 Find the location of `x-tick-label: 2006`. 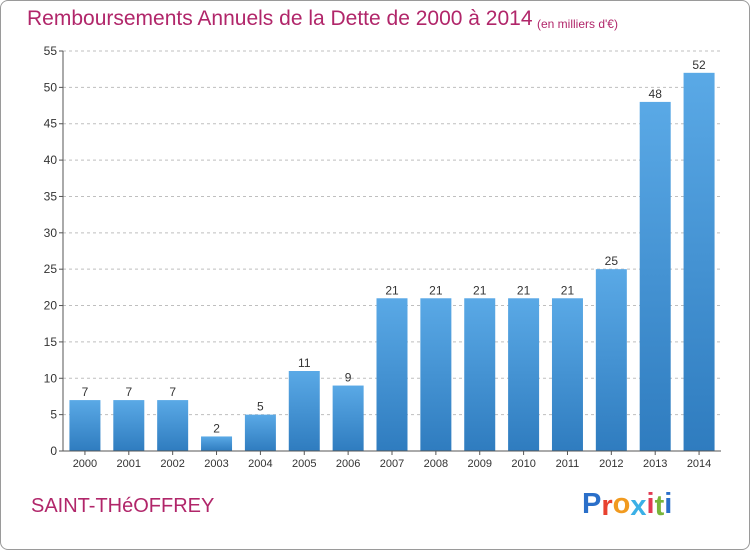

x-tick-label: 2006 is located at coordinates (348, 464).